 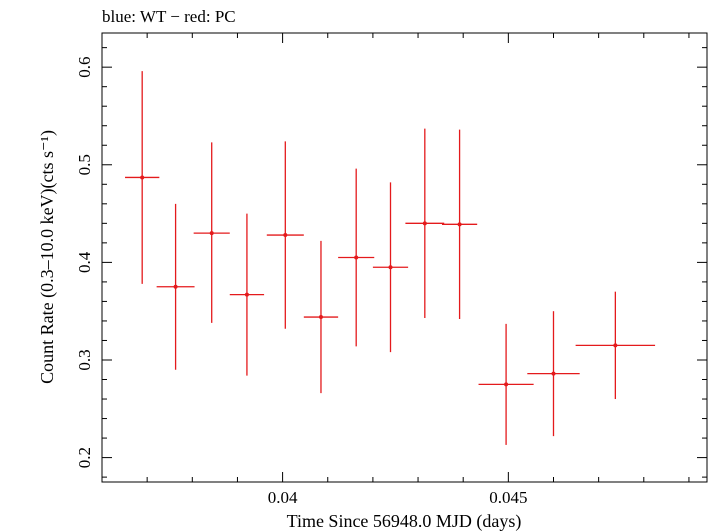 I want to click on x-tick-label: 0.045, so click(x=508, y=497).